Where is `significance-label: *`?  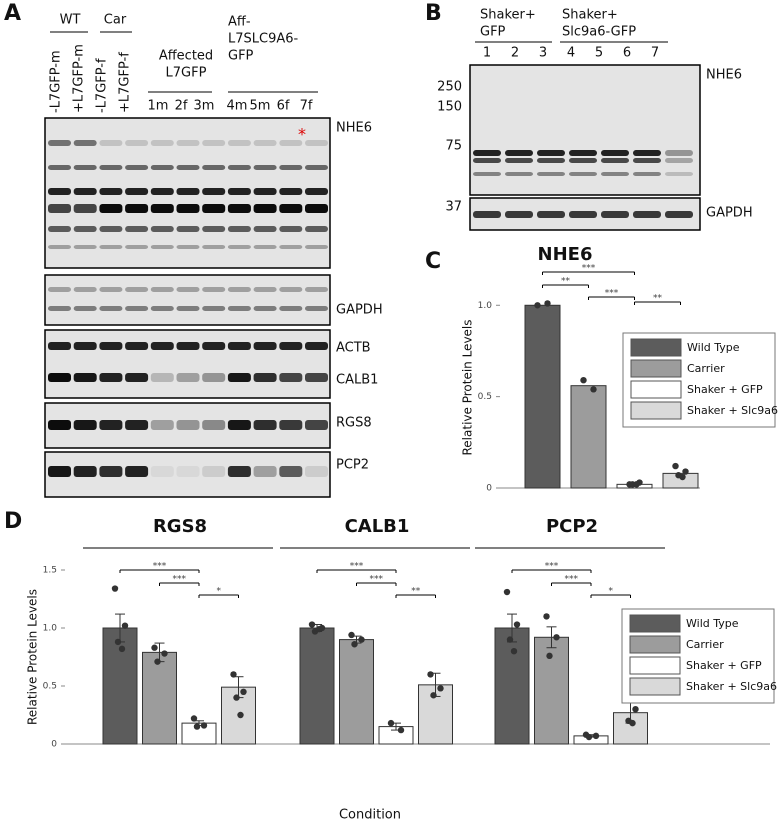
significance-label: * is located at coordinates (219, 592).